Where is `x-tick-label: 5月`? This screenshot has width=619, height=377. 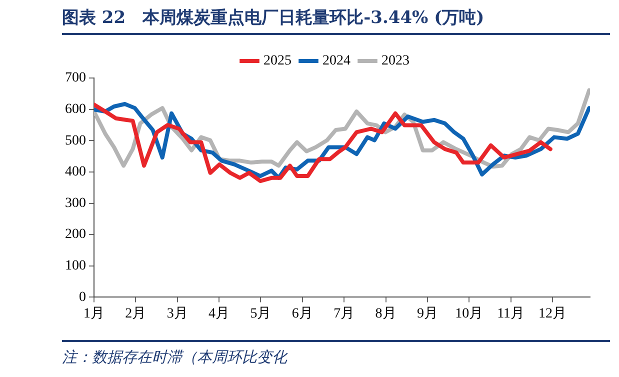 x-tick-label: 5月 is located at coordinates (261, 314).